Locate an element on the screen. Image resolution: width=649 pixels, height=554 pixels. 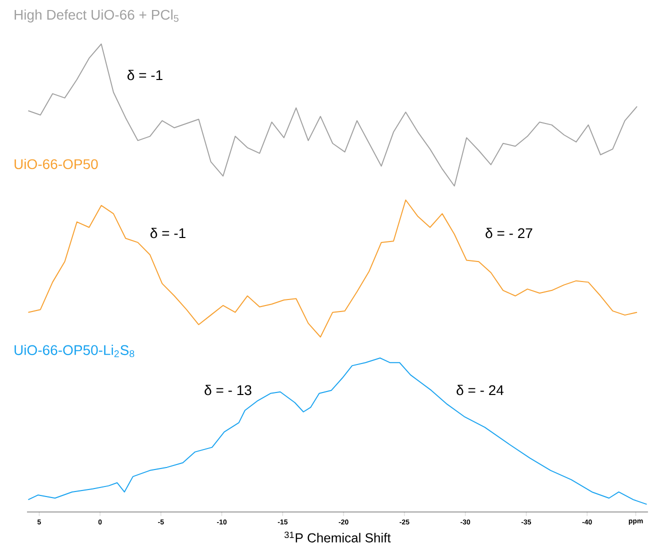
chart-title: UiO-66-OP50 is located at coordinates (56, 164).